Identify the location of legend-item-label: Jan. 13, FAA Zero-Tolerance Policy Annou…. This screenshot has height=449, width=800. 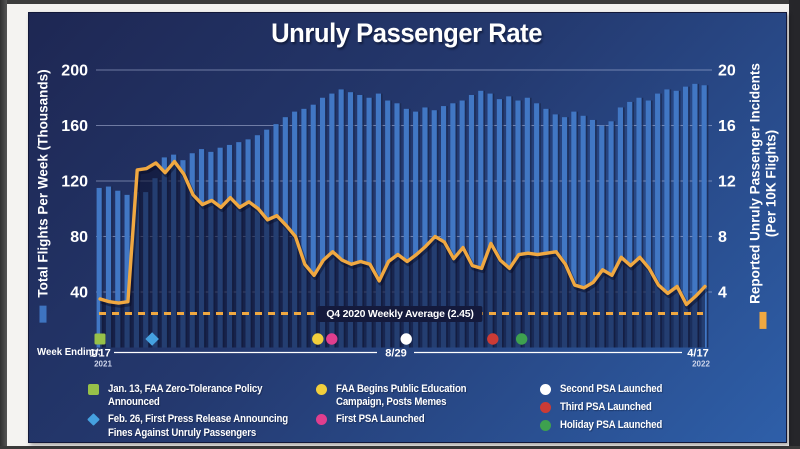
(185, 396).